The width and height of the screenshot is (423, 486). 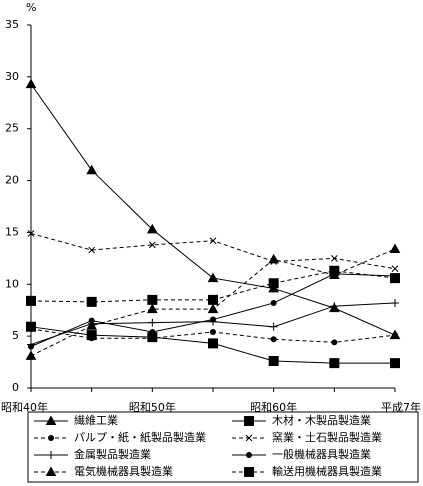 What do you see at coordinates (12, 24) in the screenshot?
I see `y-tick-label: 35` at bounding box center [12, 24].